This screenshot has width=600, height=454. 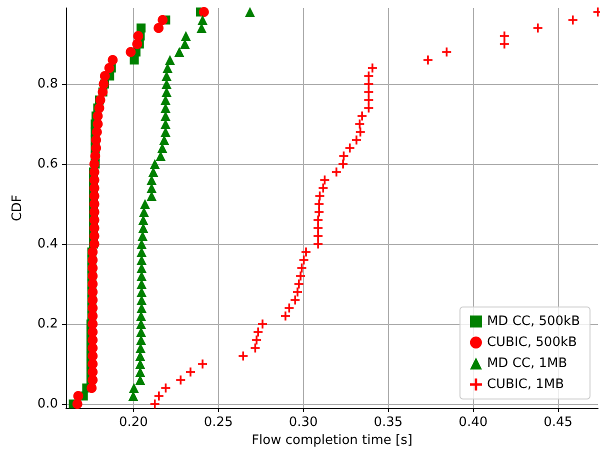 I want to click on legend-label: CUBIC, 500kB, so click(x=531, y=342).